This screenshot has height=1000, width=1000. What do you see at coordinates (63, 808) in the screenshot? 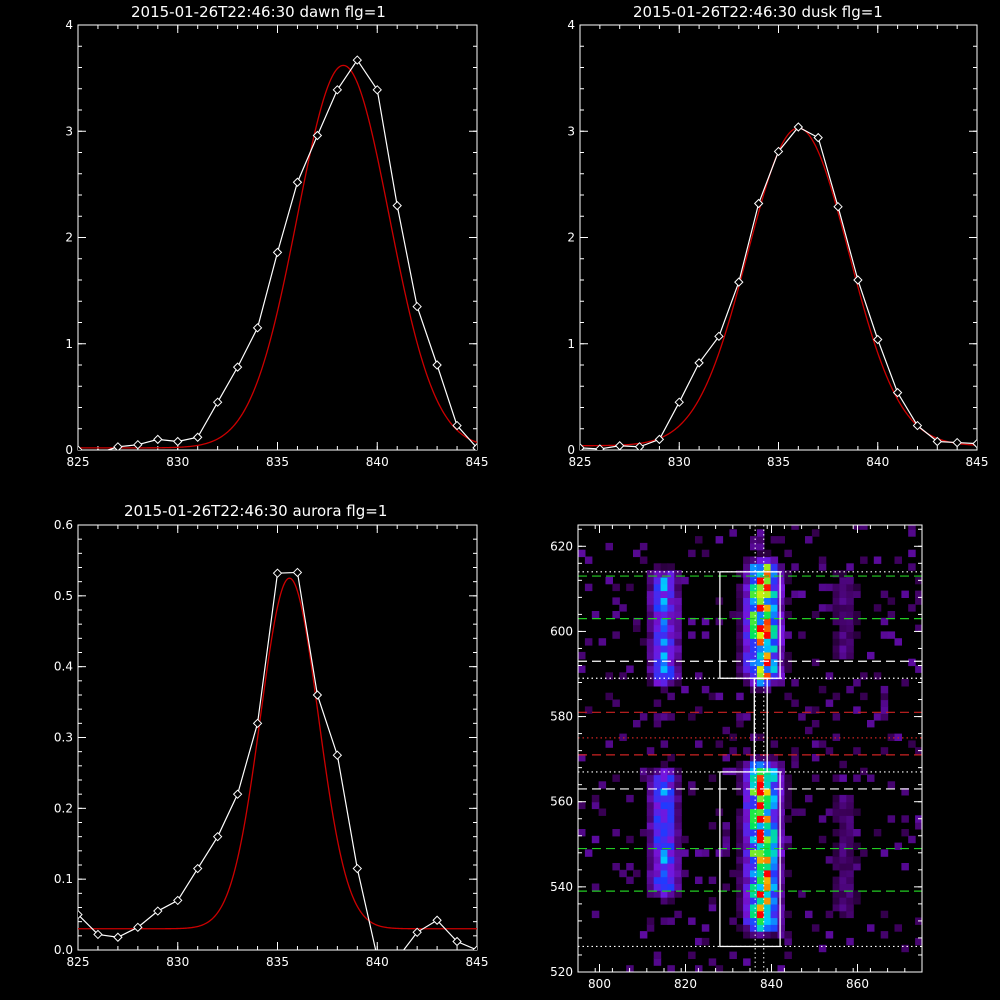
I see `y-tick-label: 0.2` at bounding box center [63, 808].